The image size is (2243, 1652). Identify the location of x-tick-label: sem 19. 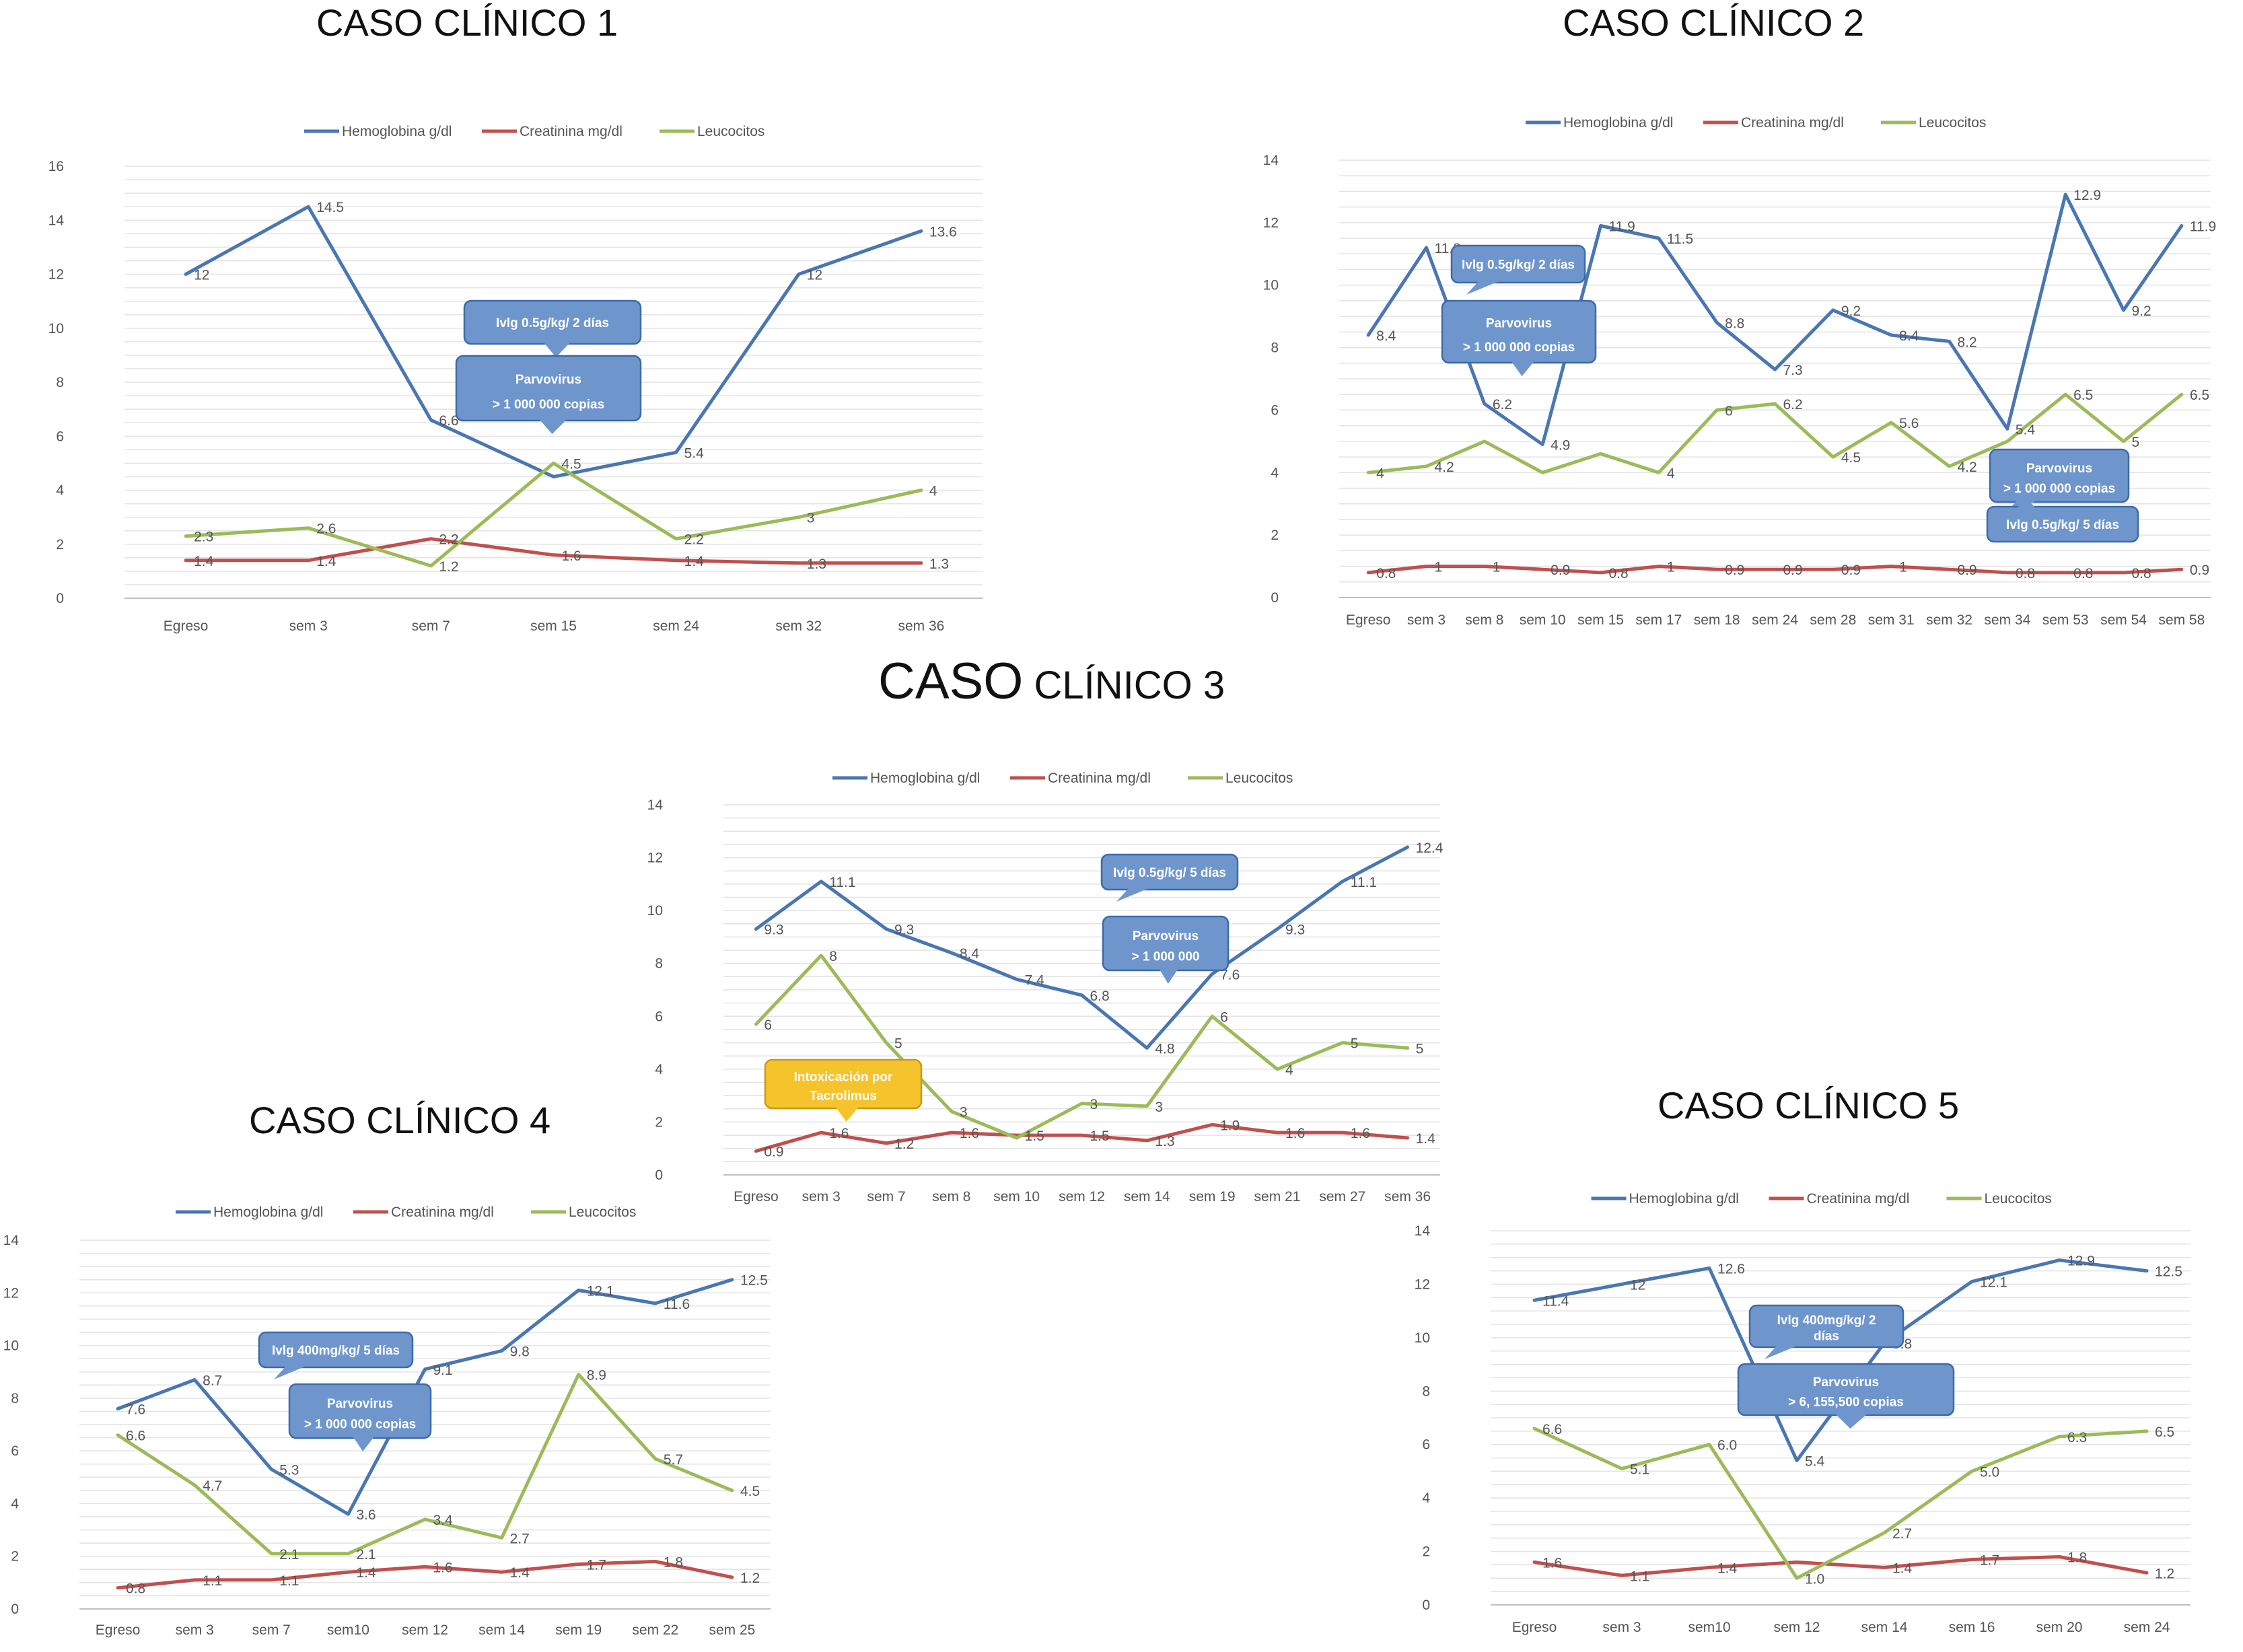
(578, 1630).